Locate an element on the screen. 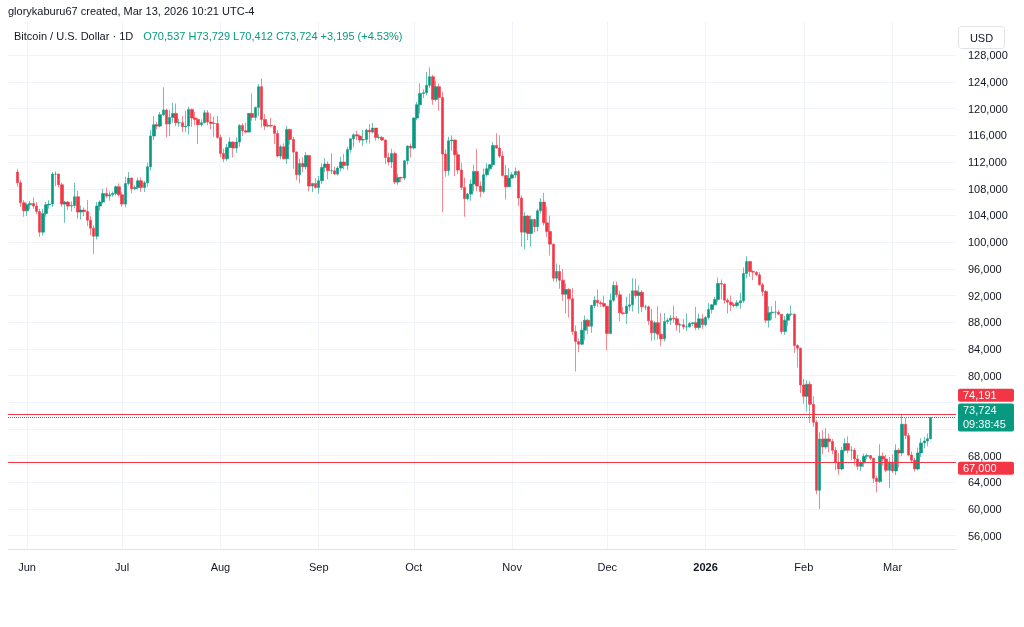 This screenshot has height=627, width=1024. text: 09:38:45 is located at coordinates (984, 423).